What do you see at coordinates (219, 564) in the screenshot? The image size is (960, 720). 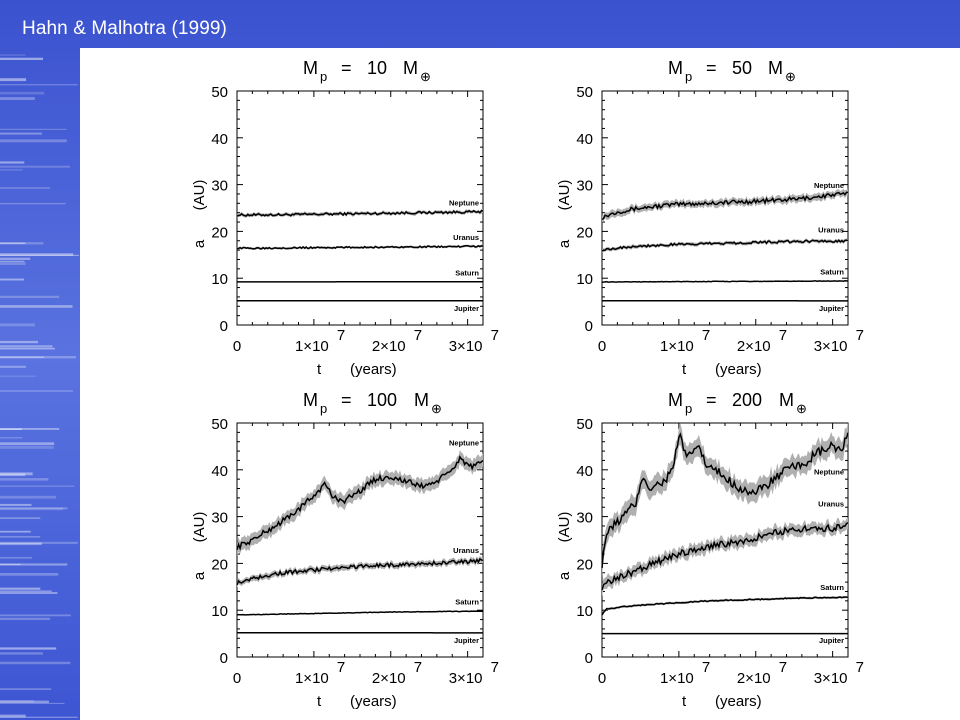 I see `y-tick-label: 20` at bounding box center [219, 564].